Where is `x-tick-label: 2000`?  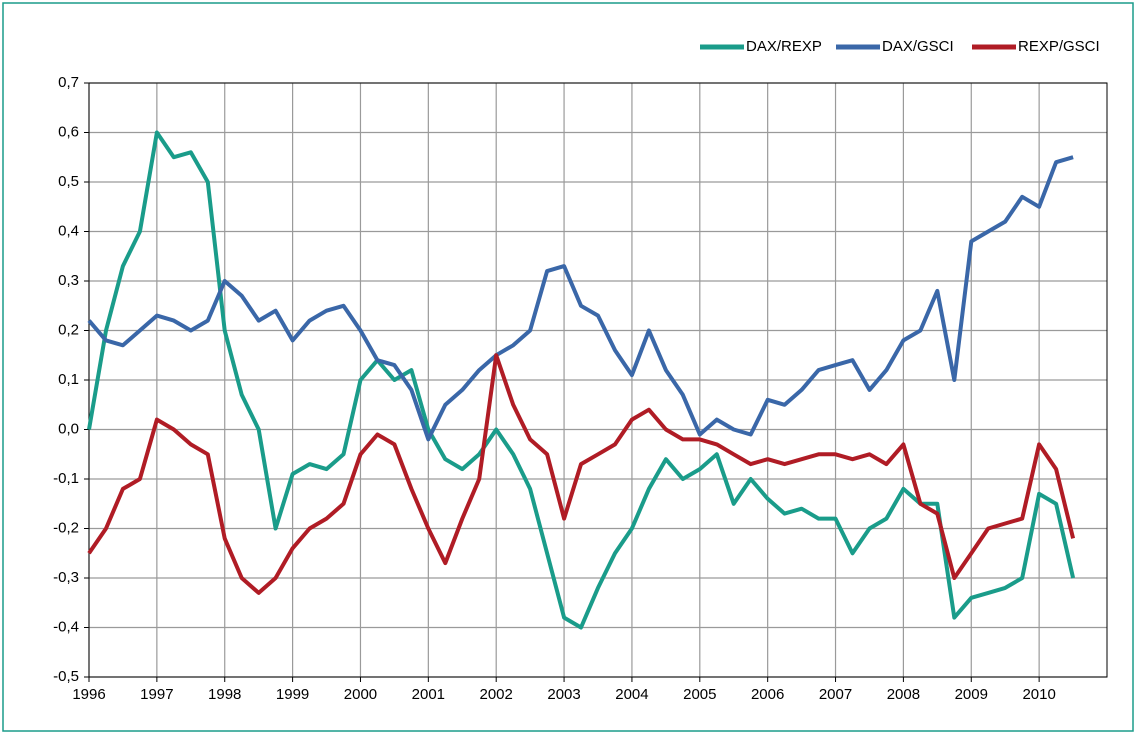
x-tick-label: 2000 is located at coordinates (360, 694).